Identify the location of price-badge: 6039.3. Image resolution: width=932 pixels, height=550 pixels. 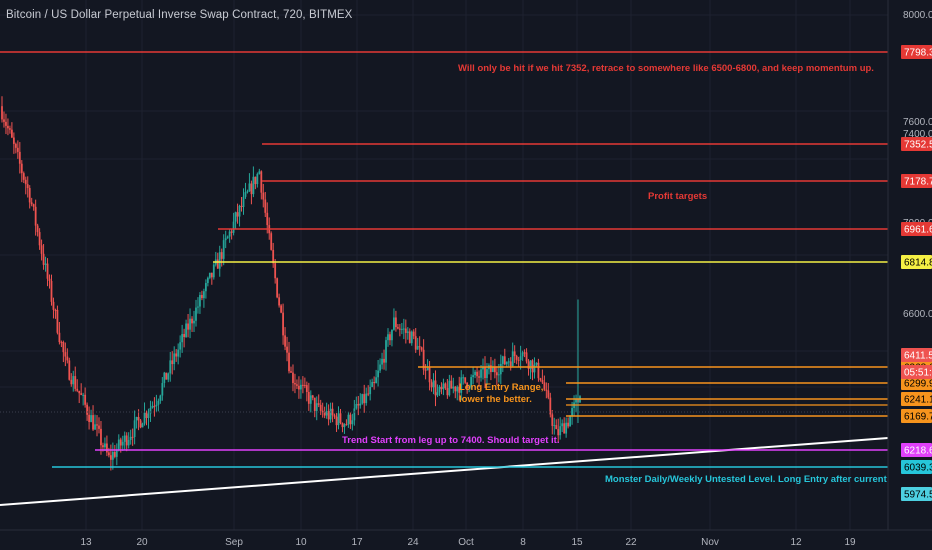
(918, 468).